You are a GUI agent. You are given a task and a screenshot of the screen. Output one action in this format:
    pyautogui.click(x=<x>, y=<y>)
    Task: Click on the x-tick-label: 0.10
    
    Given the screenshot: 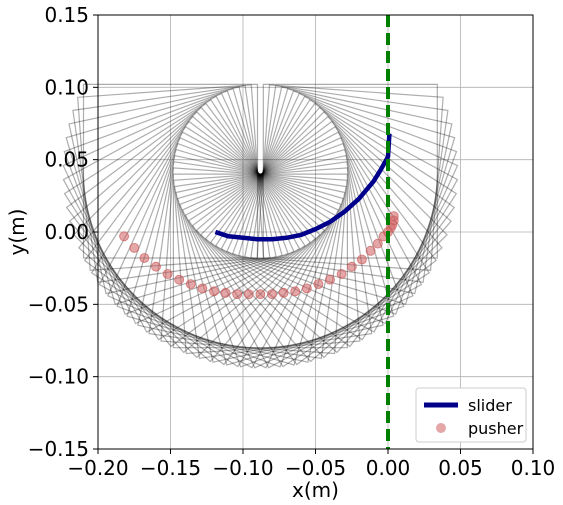 What is the action you would take?
    pyautogui.click(x=533, y=468)
    